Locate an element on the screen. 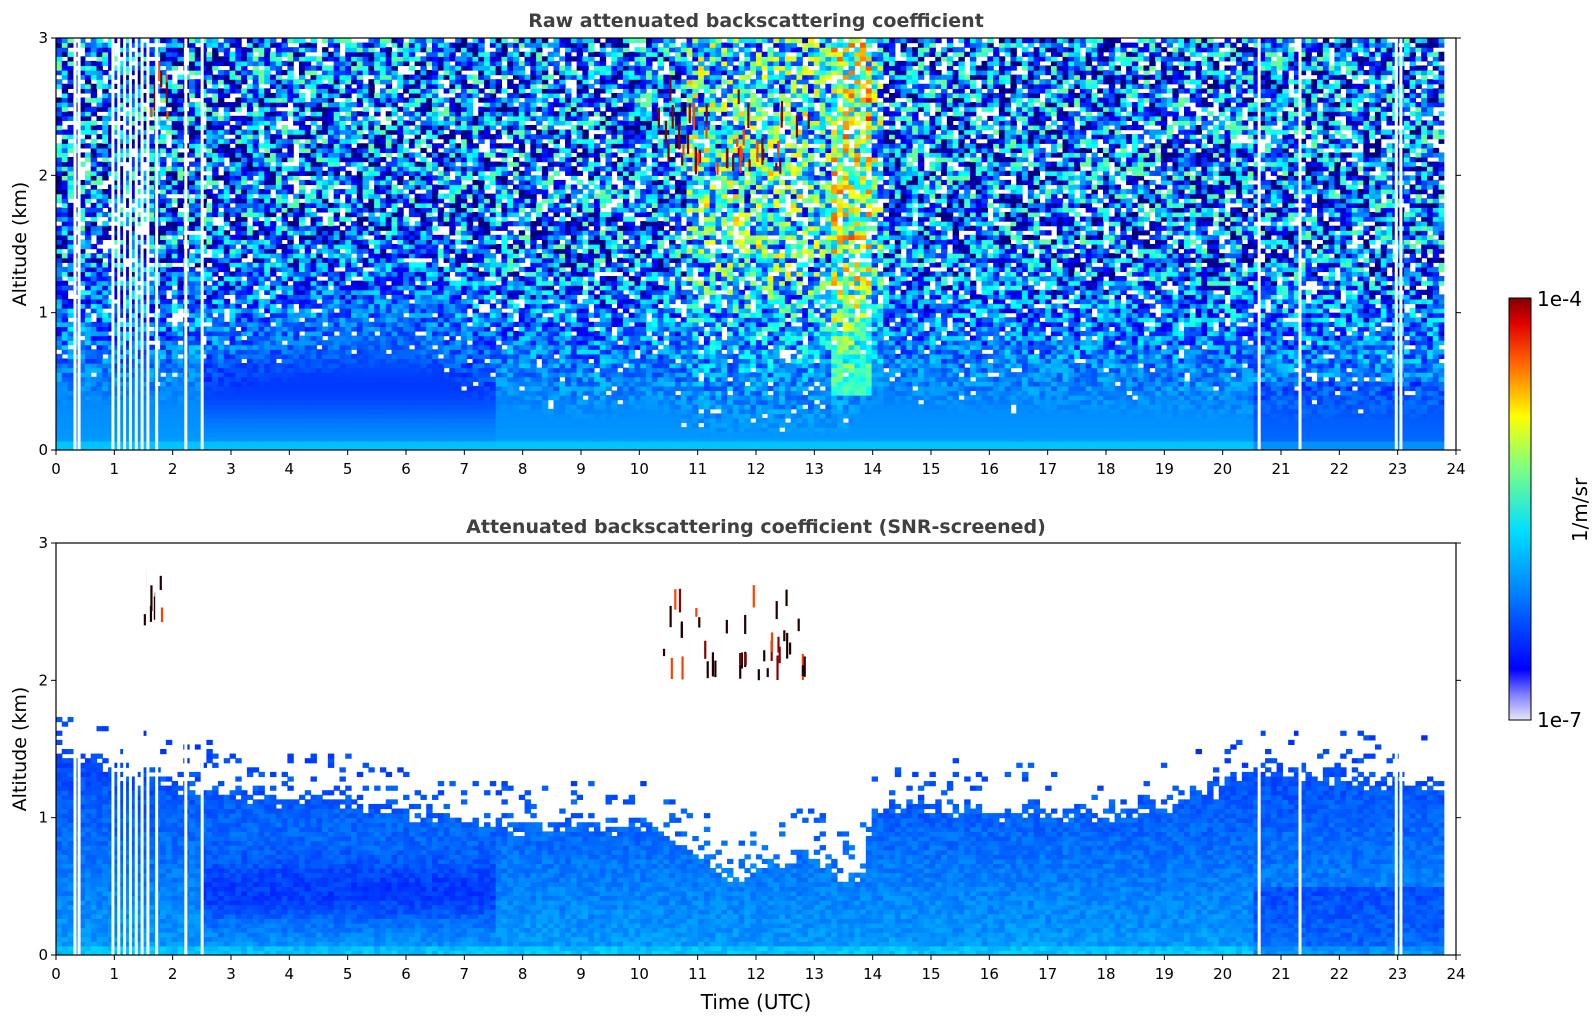  x-tick-label: 17 is located at coordinates (1047, 974).